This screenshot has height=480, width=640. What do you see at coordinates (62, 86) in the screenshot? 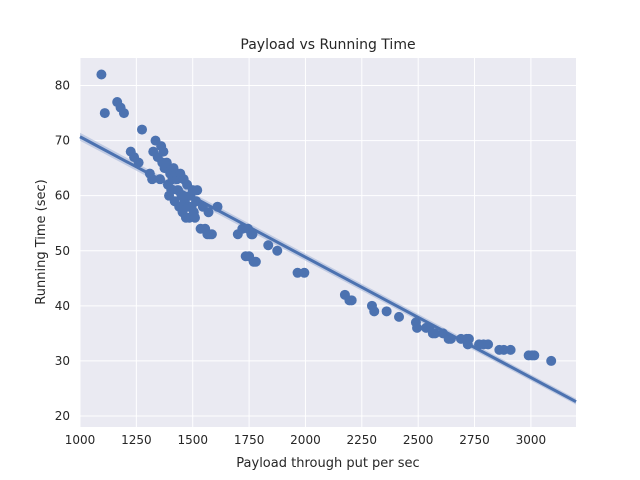
I see `y-tick-label: 80` at bounding box center [62, 86].